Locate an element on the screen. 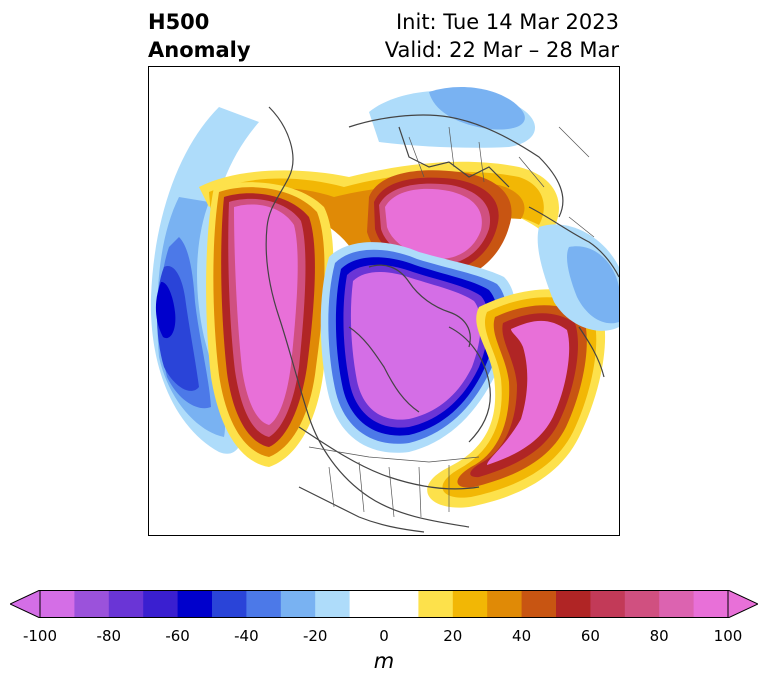 The width and height of the screenshot is (768, 686). colorbar-tick-label: 0 is located at coordinates (384, 636).